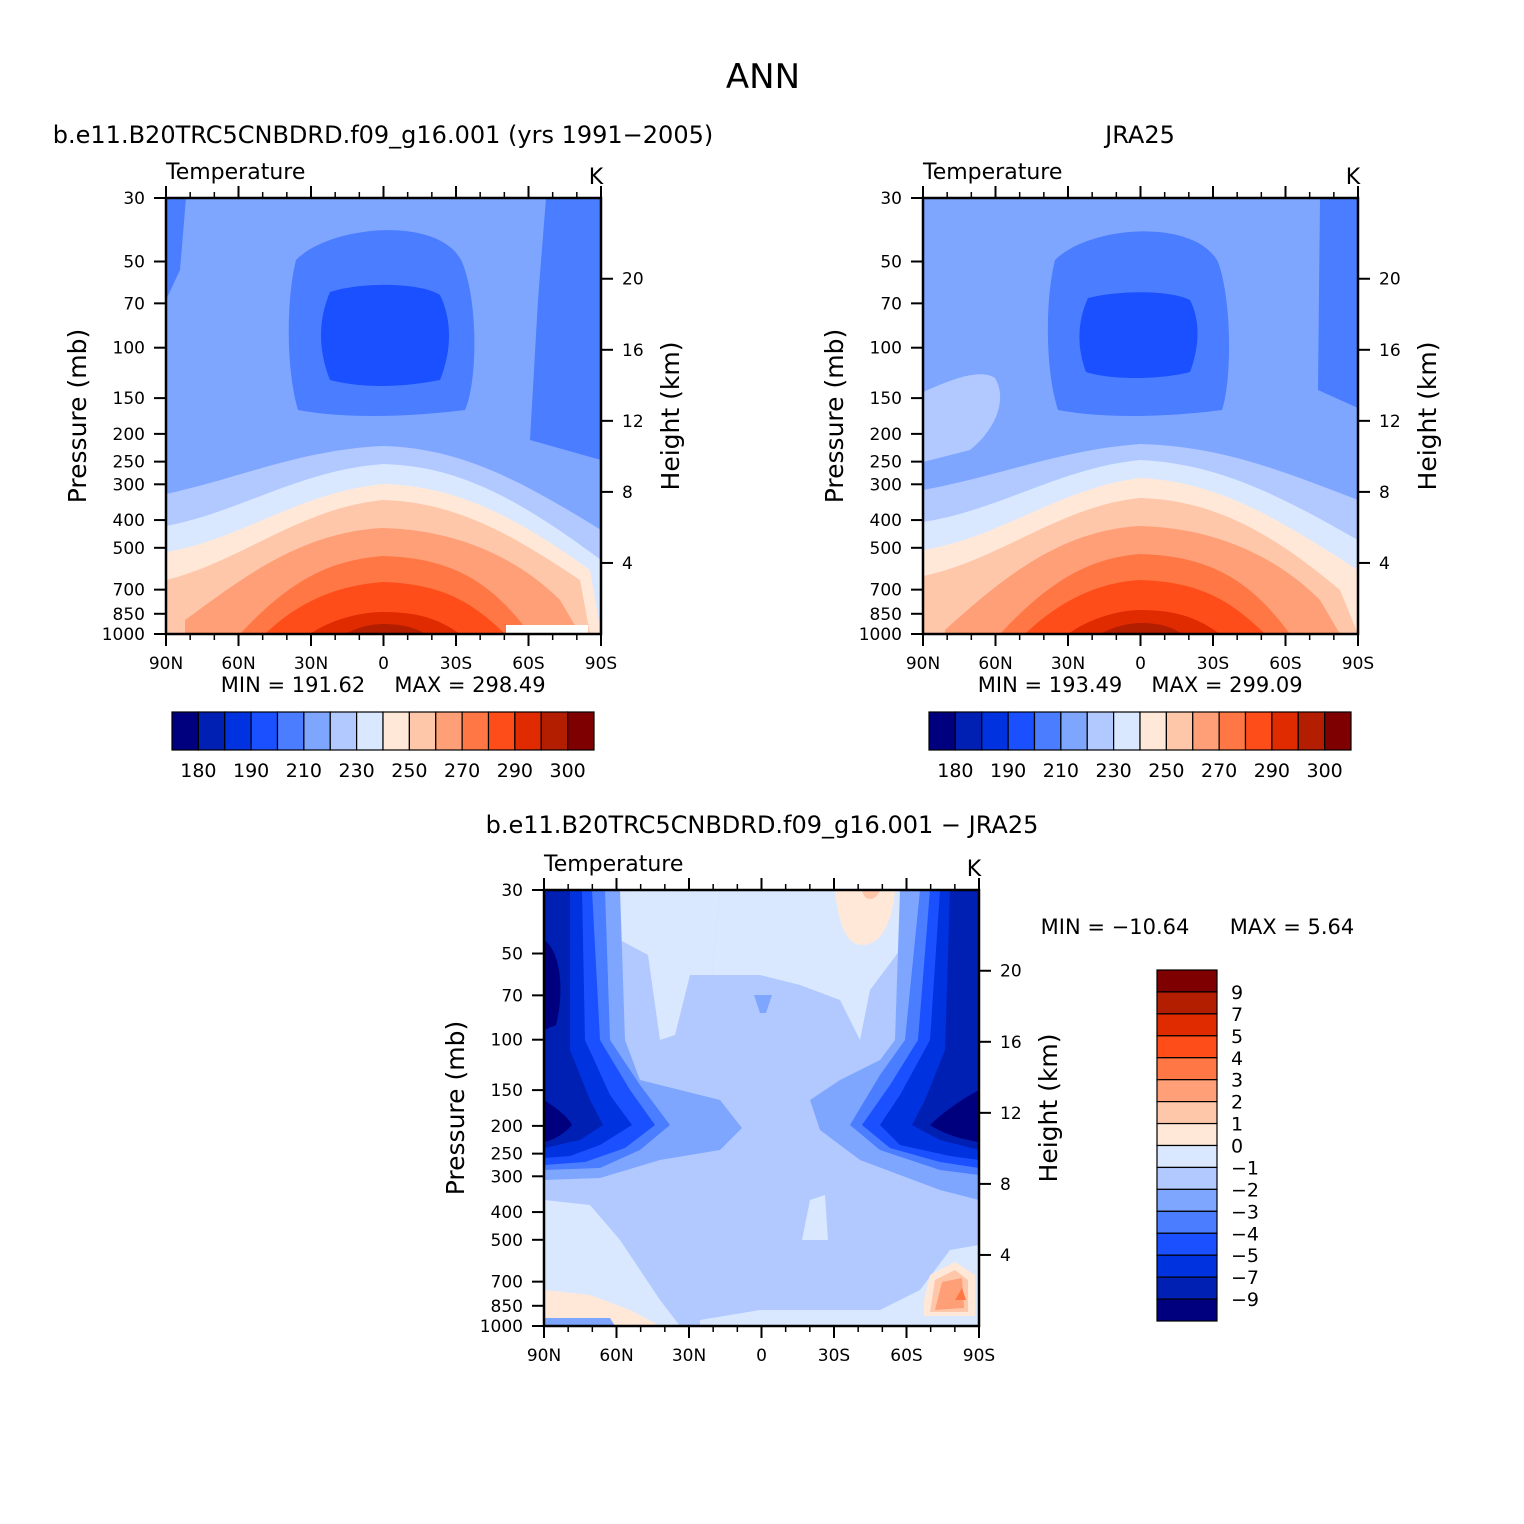 This screenshot has height=1524, width=1524. Describe the element at coordinates (1237, 993) in the screenshot. I see `colorbar-label: 9` at that location.